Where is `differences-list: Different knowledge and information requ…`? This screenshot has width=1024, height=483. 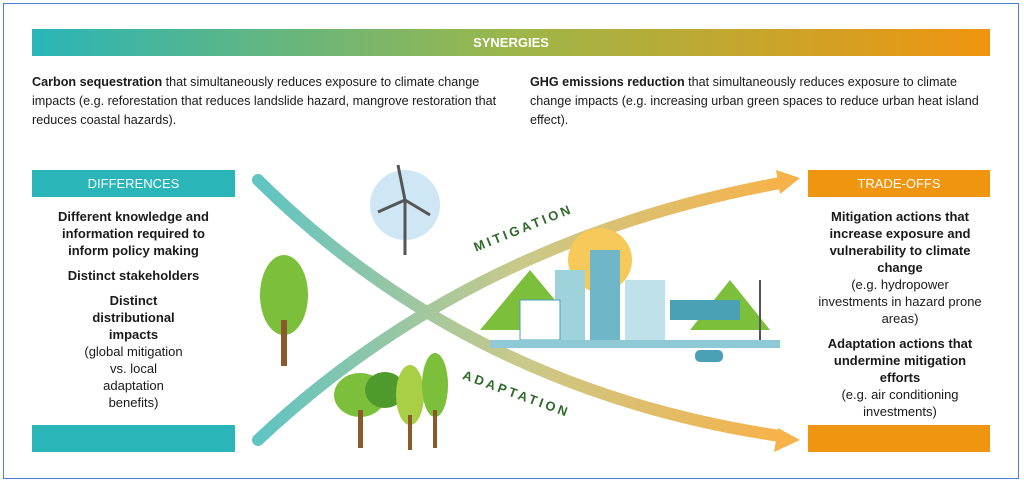 differences-list: Different knowledge and information requ… is located at coordinates (133, 309).